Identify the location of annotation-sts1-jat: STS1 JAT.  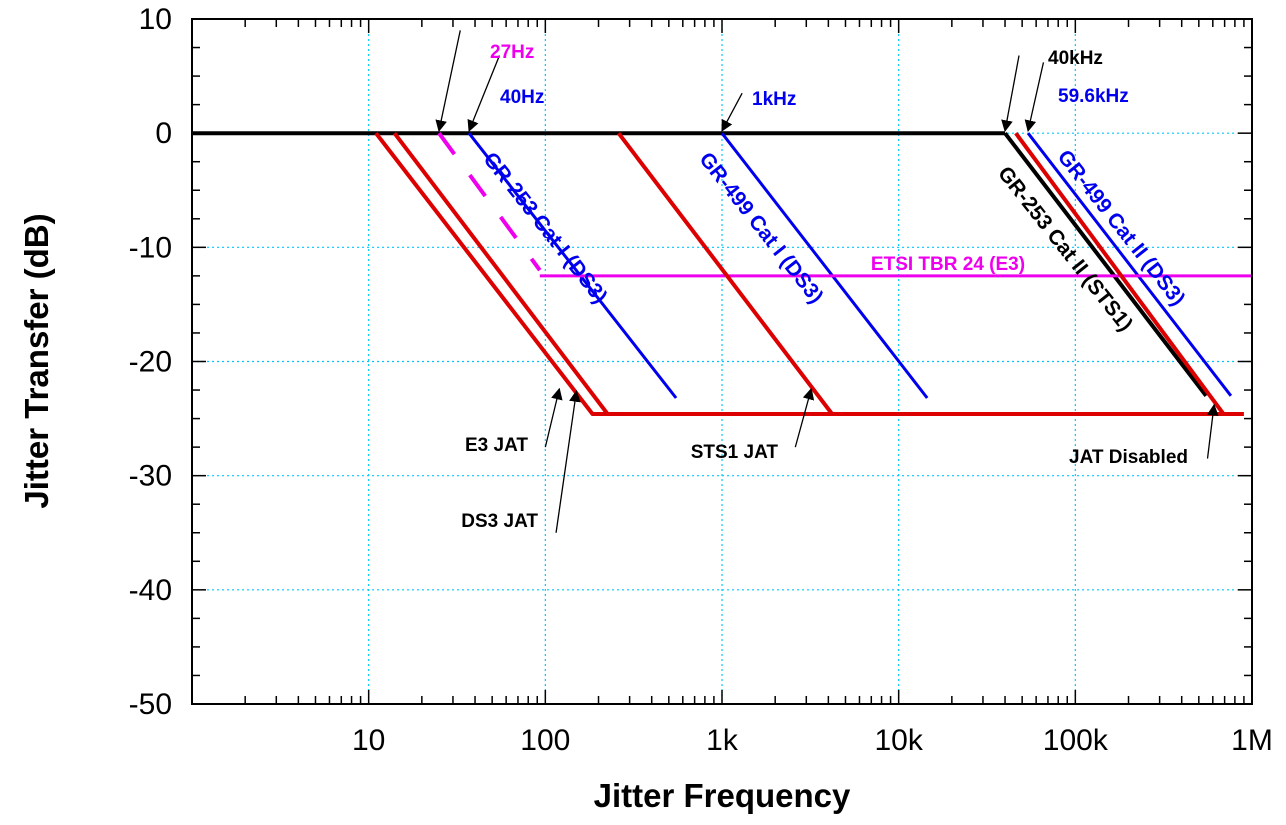
(735, 452).